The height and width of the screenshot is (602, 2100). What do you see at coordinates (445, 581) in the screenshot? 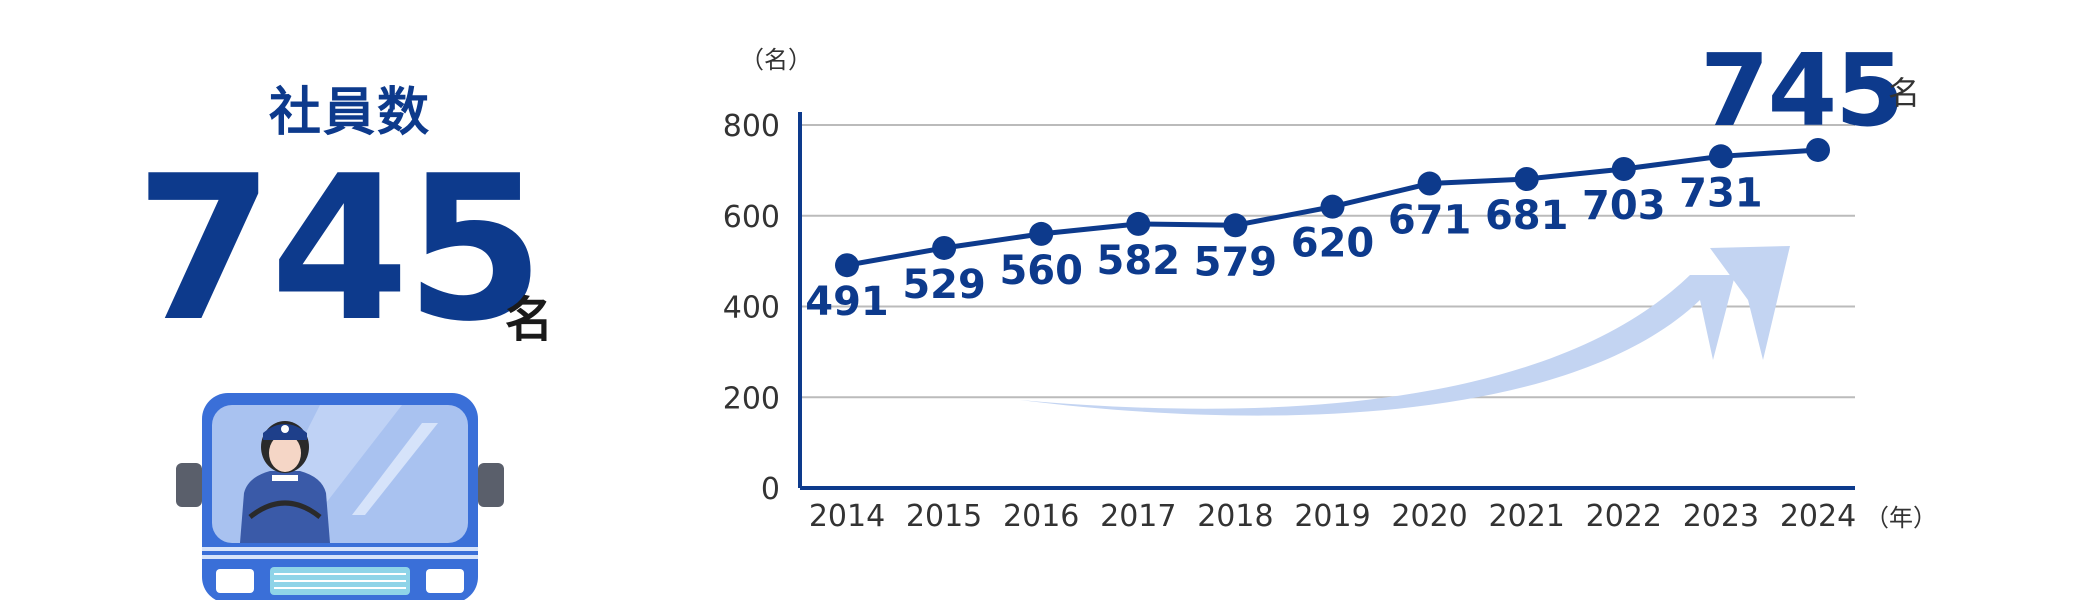
I see `right-headlight` at bounding box center [445, 581].